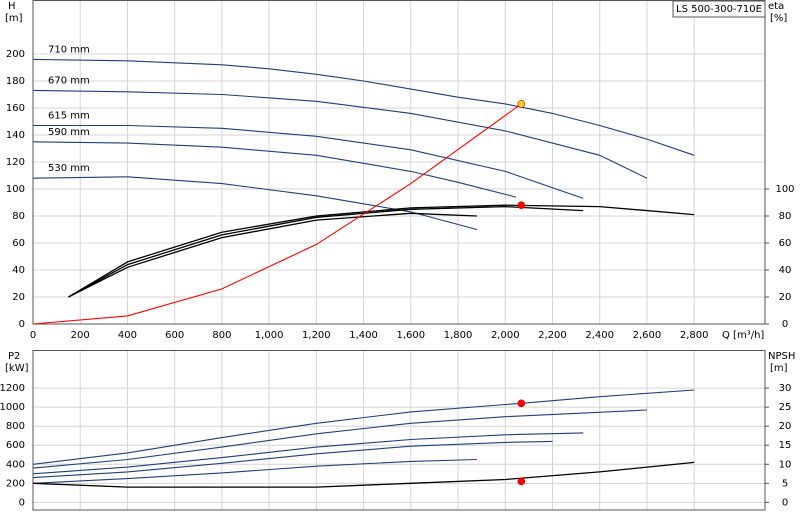 The image size is (800, 520). Describe the element at coordinates (505, 335) in the screenshot. I see `x-tick-label: 2,000` at that location.